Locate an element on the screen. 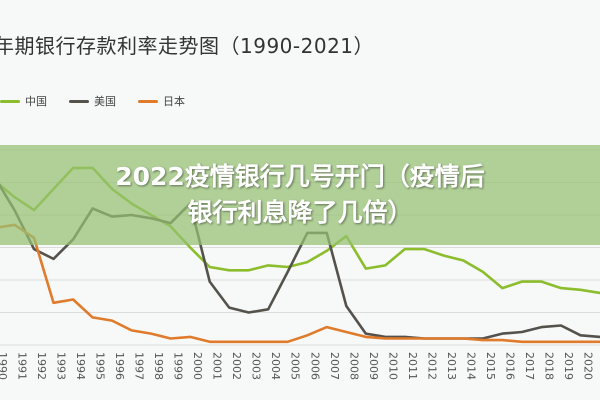  chart-legend: 中国 美国 日本 is located at coordinates (92, 101).